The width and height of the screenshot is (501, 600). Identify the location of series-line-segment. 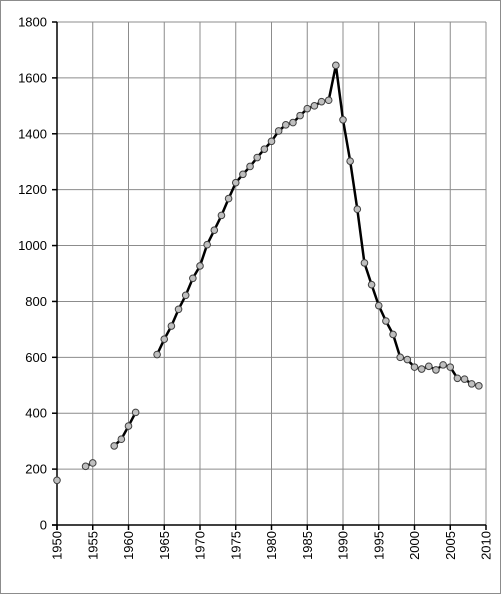
(125, 429).